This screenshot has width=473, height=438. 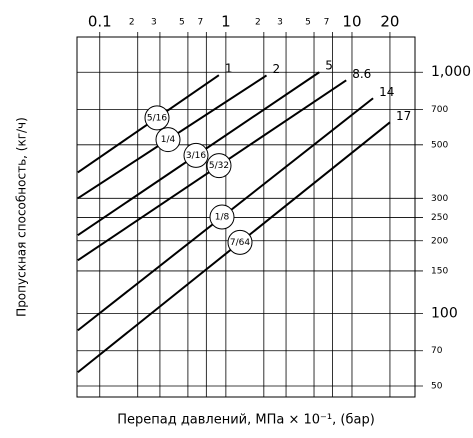 I want to click on size-label: 5/32, so click(x=219, y=166).